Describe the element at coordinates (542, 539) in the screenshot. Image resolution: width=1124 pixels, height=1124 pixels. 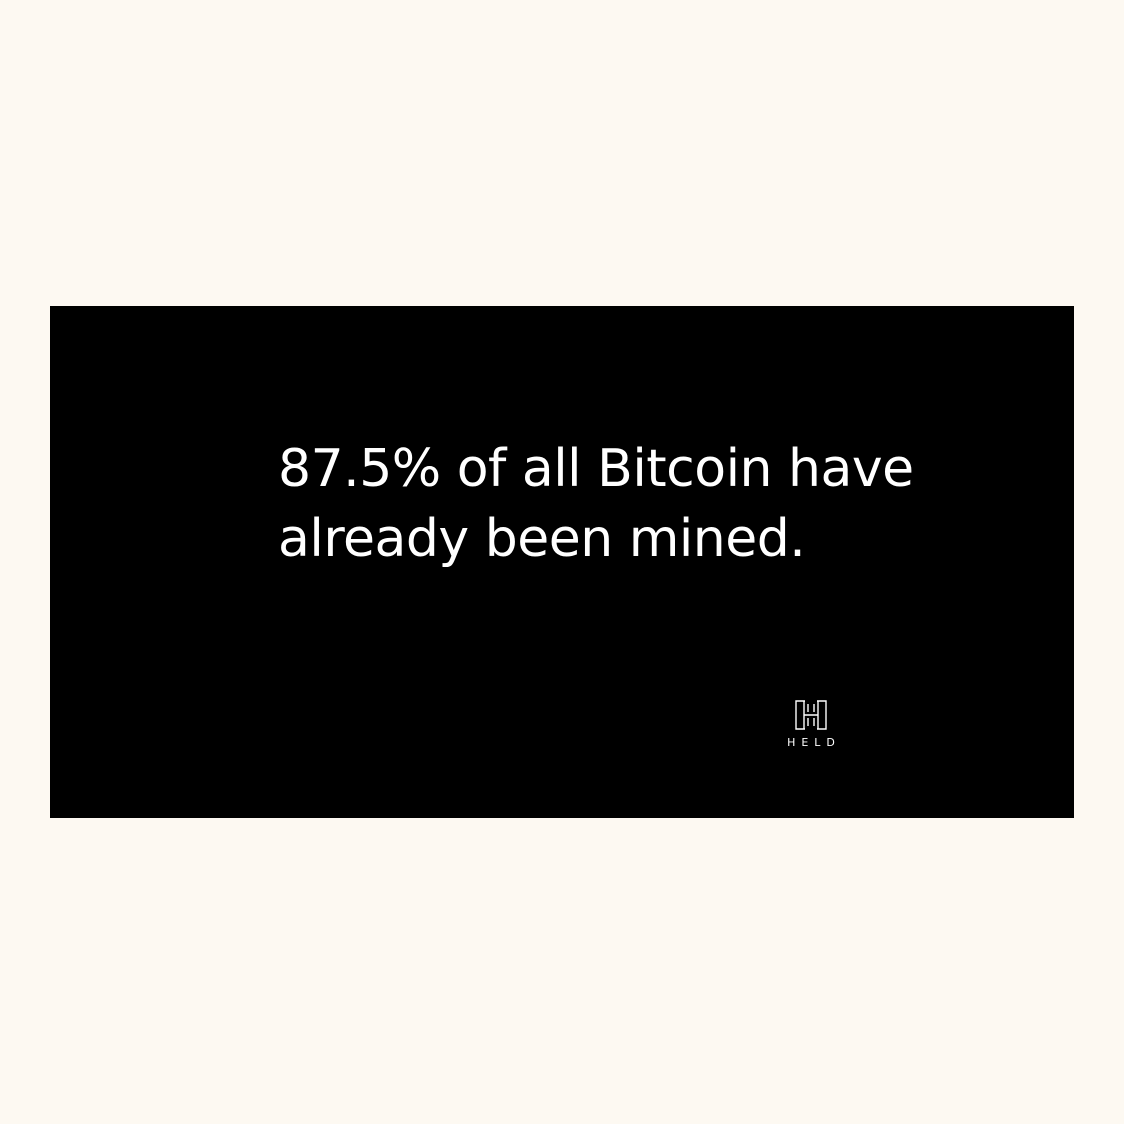
I see `headline-line-2: already been mined.` at that location.